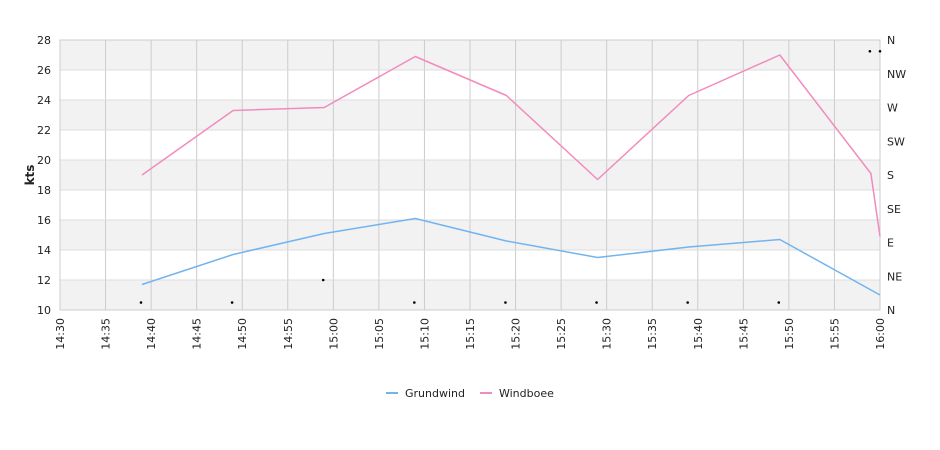 Image resolution: width=940 pixels, height=450 pixels. I want to click on x-tick-label: 14:40, so click(151, 334).